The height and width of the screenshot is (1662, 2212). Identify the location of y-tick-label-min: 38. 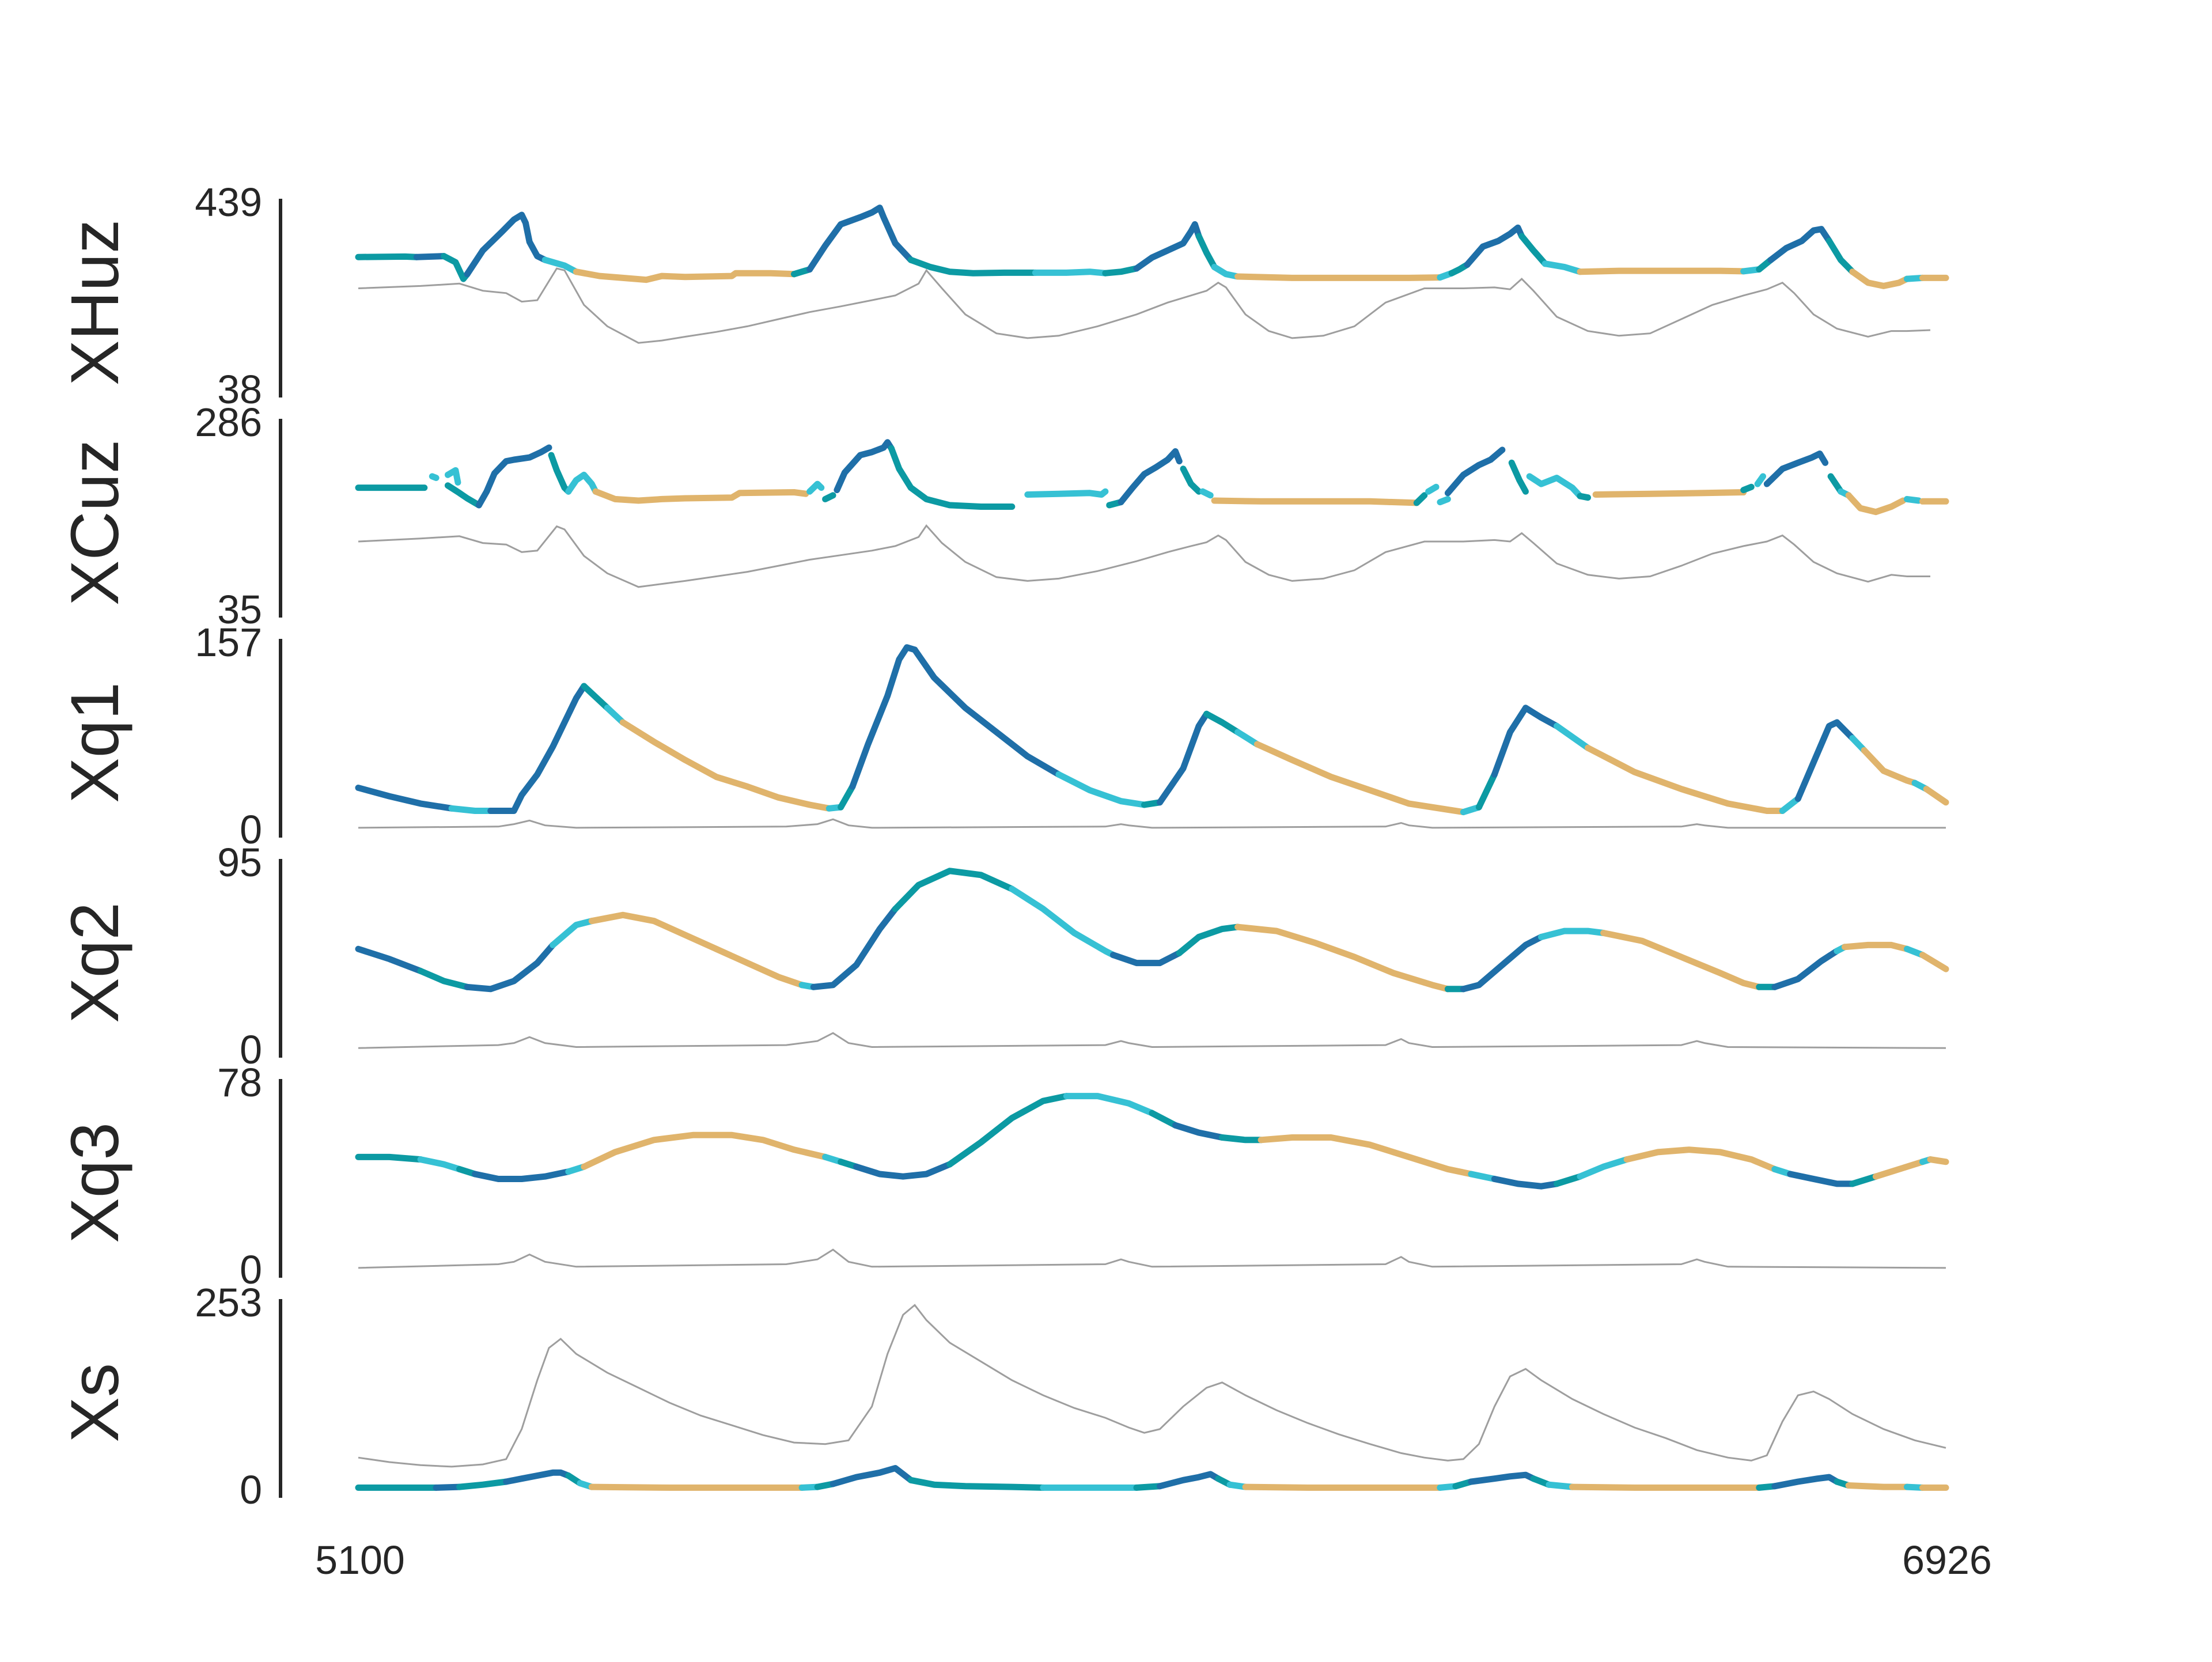
(239, 389).